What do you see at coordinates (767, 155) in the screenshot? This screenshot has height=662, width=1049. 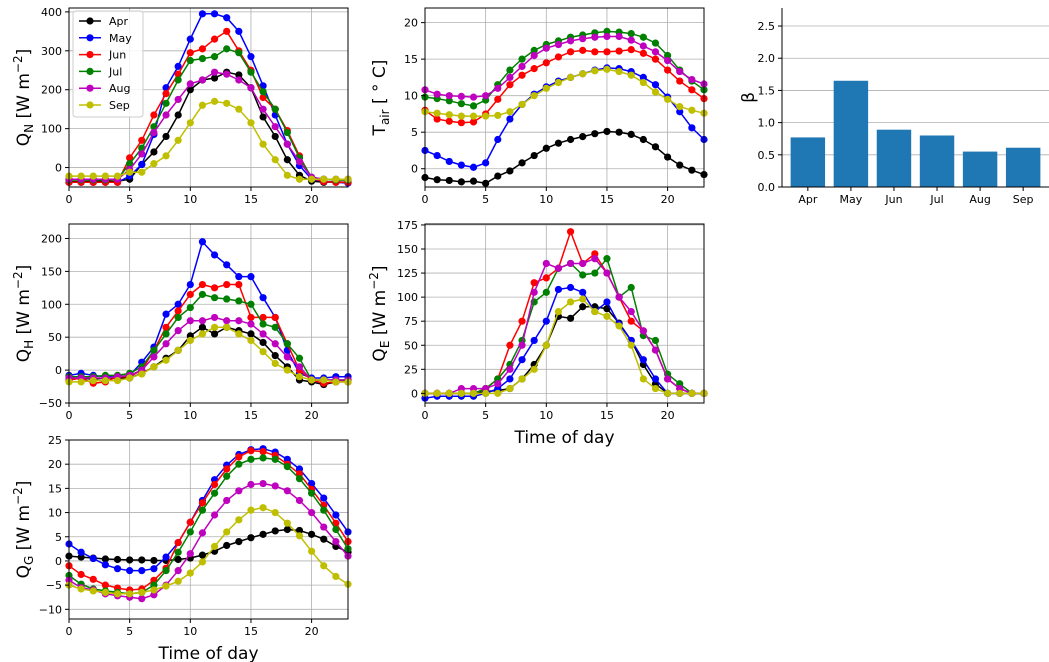 I see `y-tick-label: 0.5` at bounding box center [767, 155].